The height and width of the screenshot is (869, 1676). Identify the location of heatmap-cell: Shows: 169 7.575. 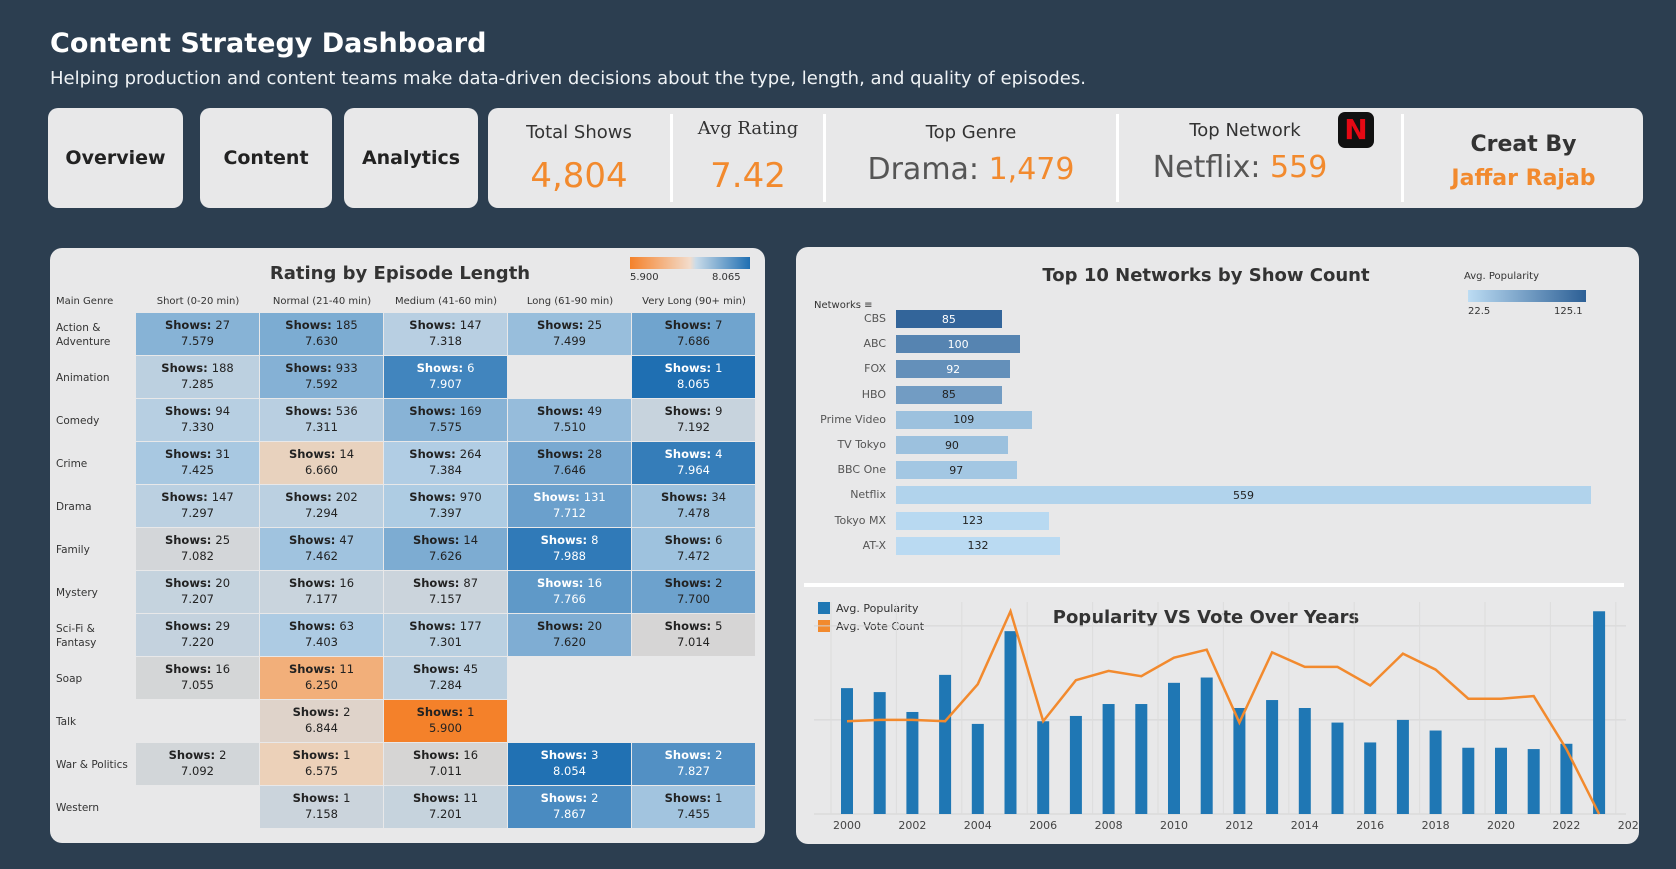
(445, 420).